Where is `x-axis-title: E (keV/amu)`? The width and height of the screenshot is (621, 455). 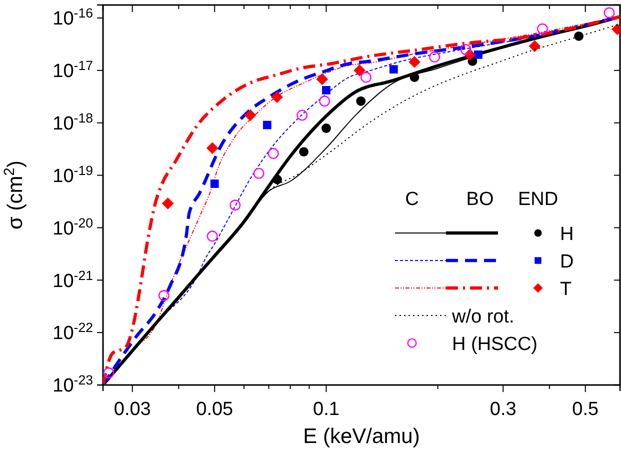 x-axis-title: E (keV/amu) is located at coordinates (361, 436).